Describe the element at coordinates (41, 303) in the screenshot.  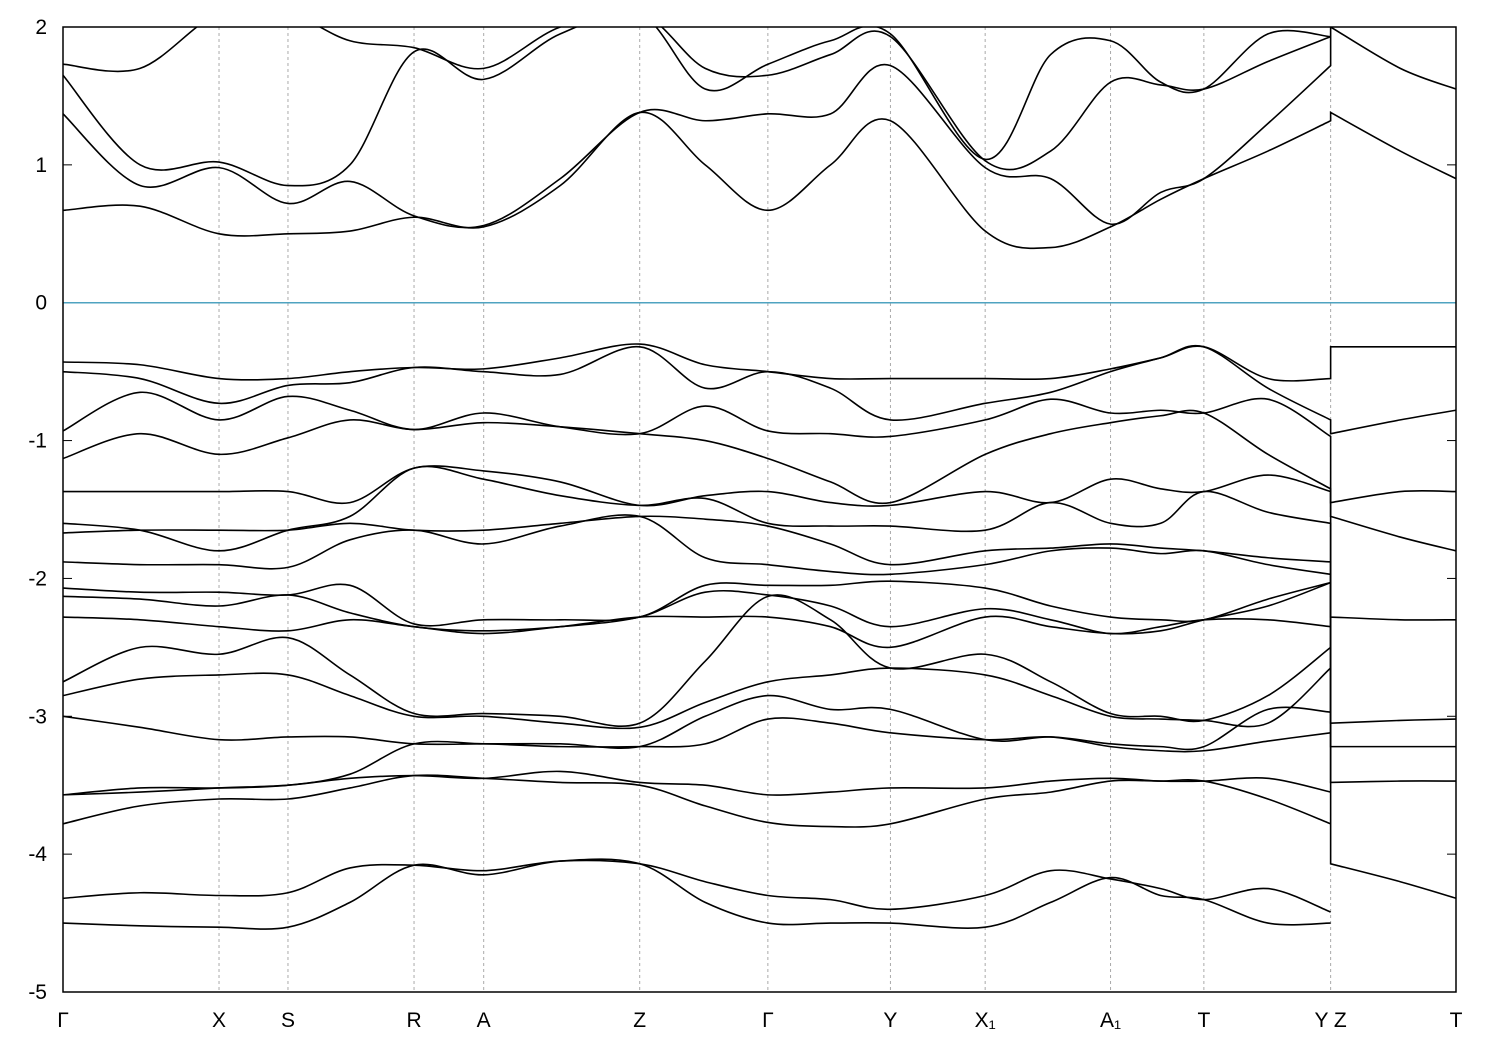
I see `y-tick-label: 0` at that location.